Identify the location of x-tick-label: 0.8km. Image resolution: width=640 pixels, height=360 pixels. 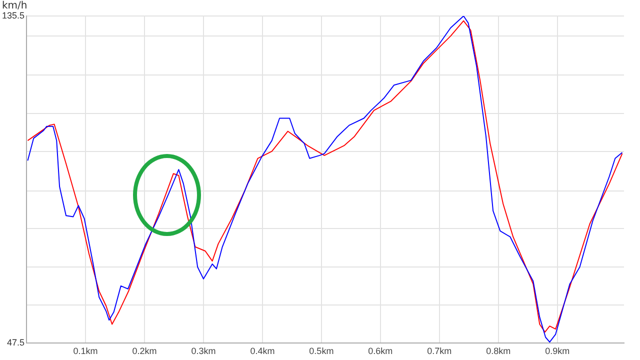
(498, 351).